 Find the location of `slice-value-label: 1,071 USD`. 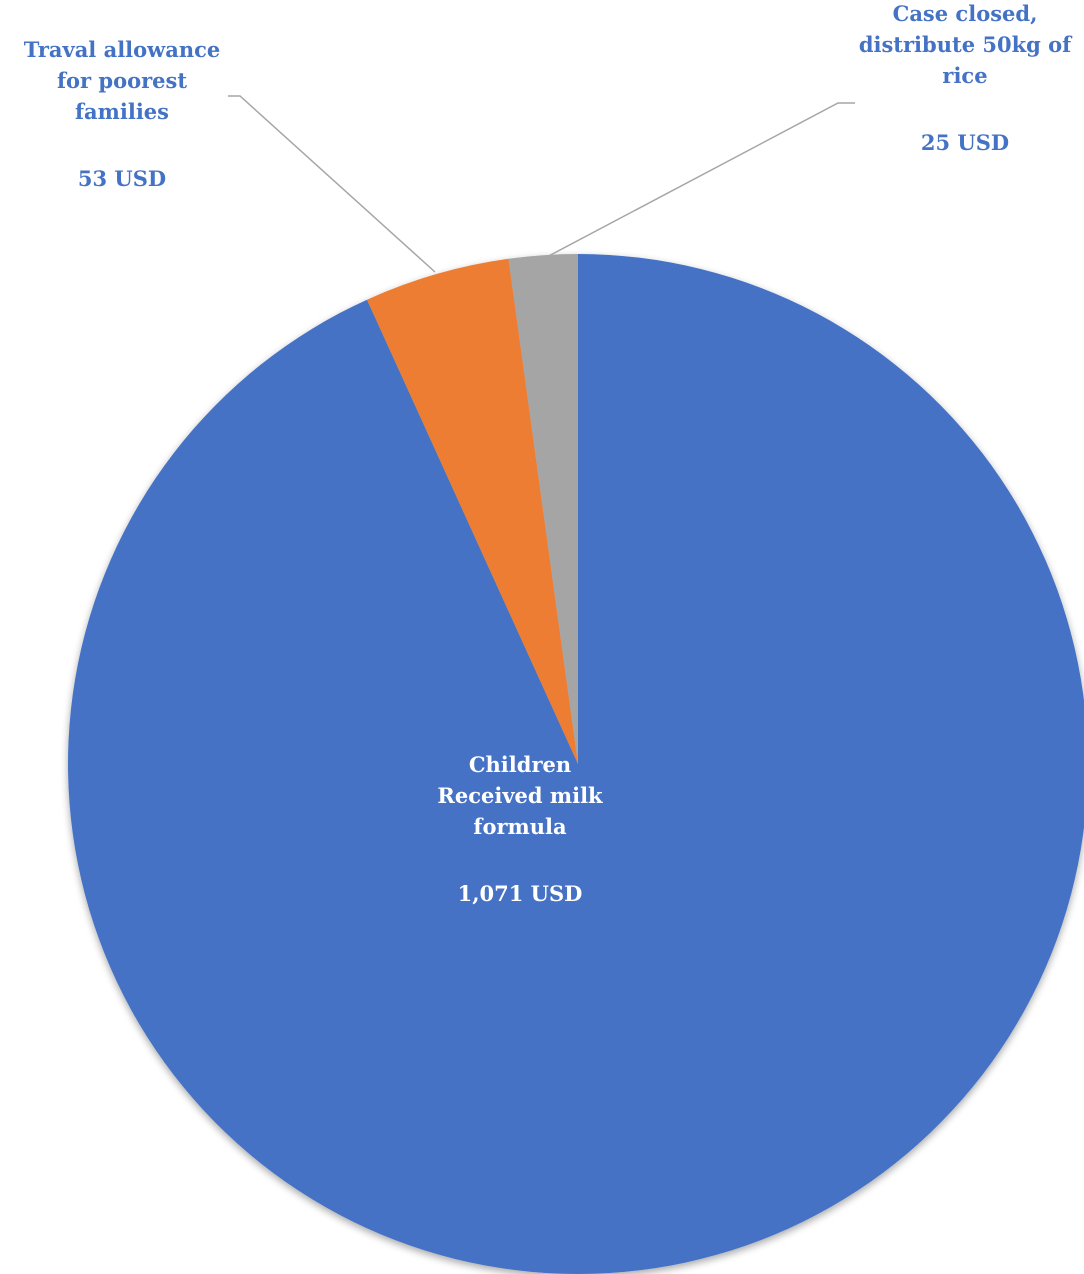

slice-value-label: 1,071 USD is located at coordinates (520, 893).